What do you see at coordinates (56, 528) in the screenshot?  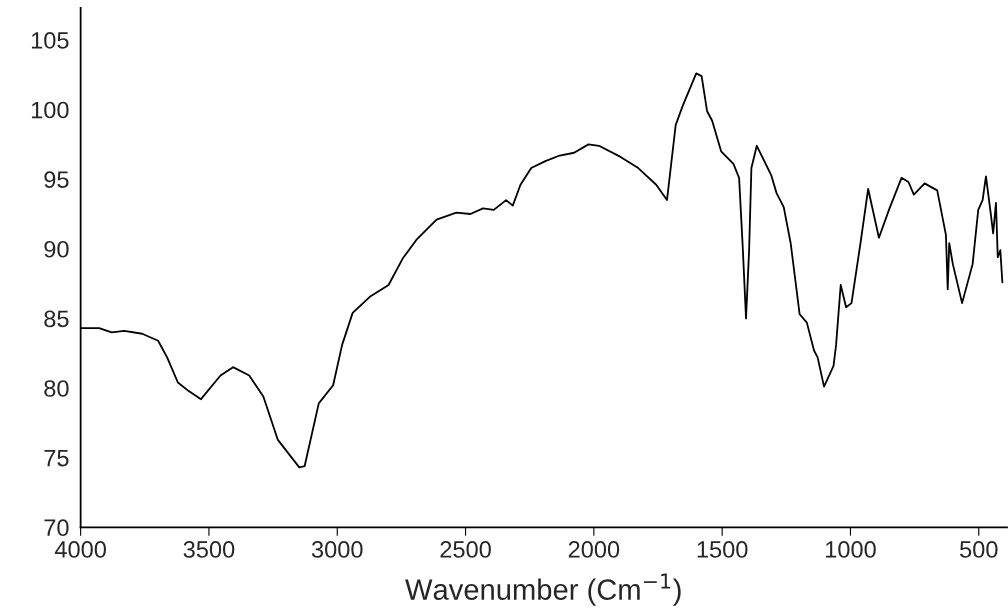 I see `y-tick-label: 70` at bounding box center [56, 528].